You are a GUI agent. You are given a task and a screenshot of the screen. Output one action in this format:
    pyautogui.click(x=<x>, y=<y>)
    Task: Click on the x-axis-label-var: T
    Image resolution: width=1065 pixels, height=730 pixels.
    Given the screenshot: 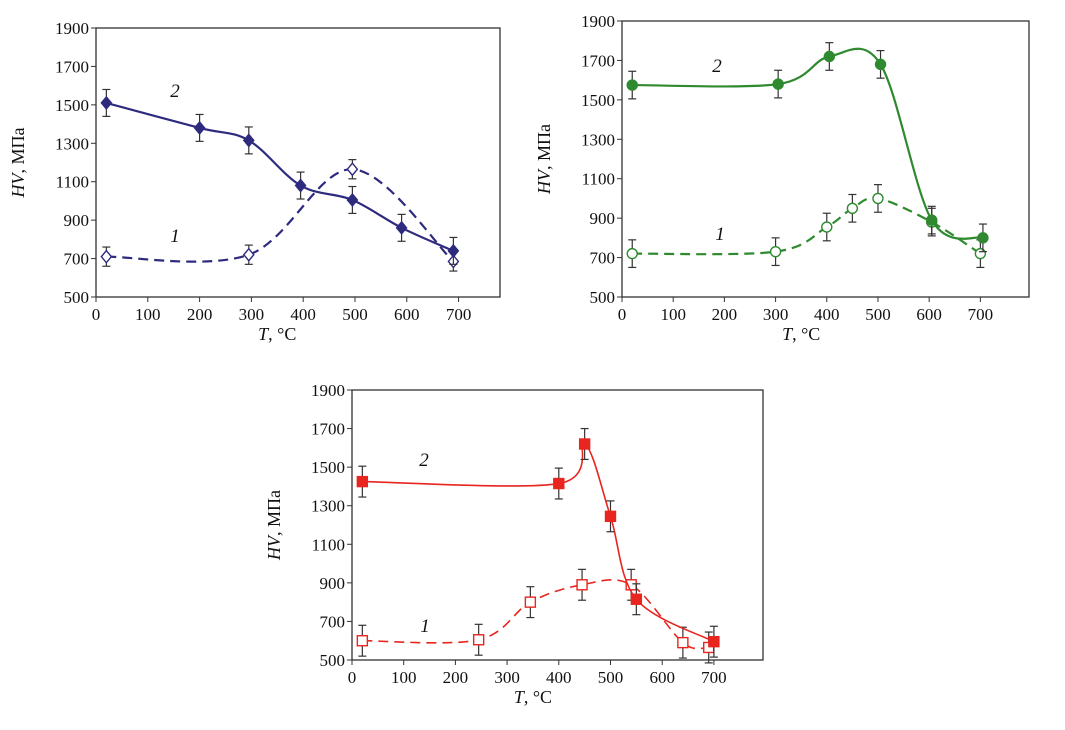 What is the action you would take?
    pyautogui.click(x=264, y=334)
    